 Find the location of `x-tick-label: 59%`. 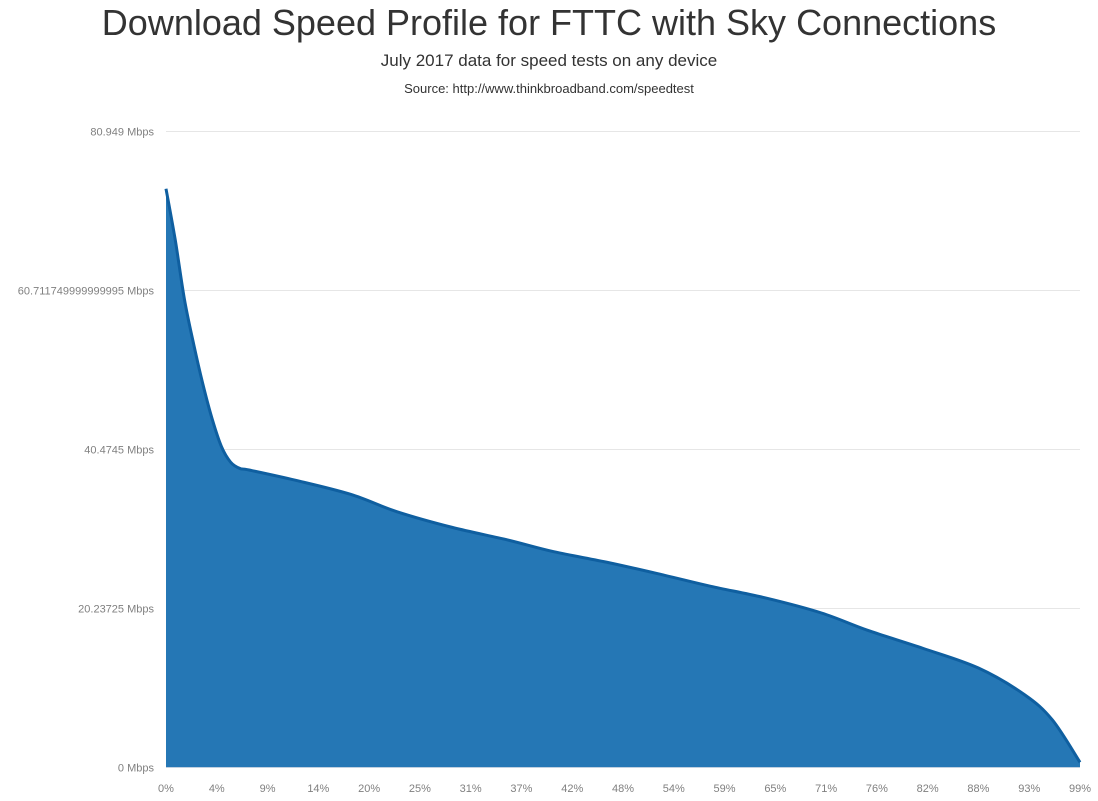

x-tick-label: 59% is located at coordinates (725, 789).